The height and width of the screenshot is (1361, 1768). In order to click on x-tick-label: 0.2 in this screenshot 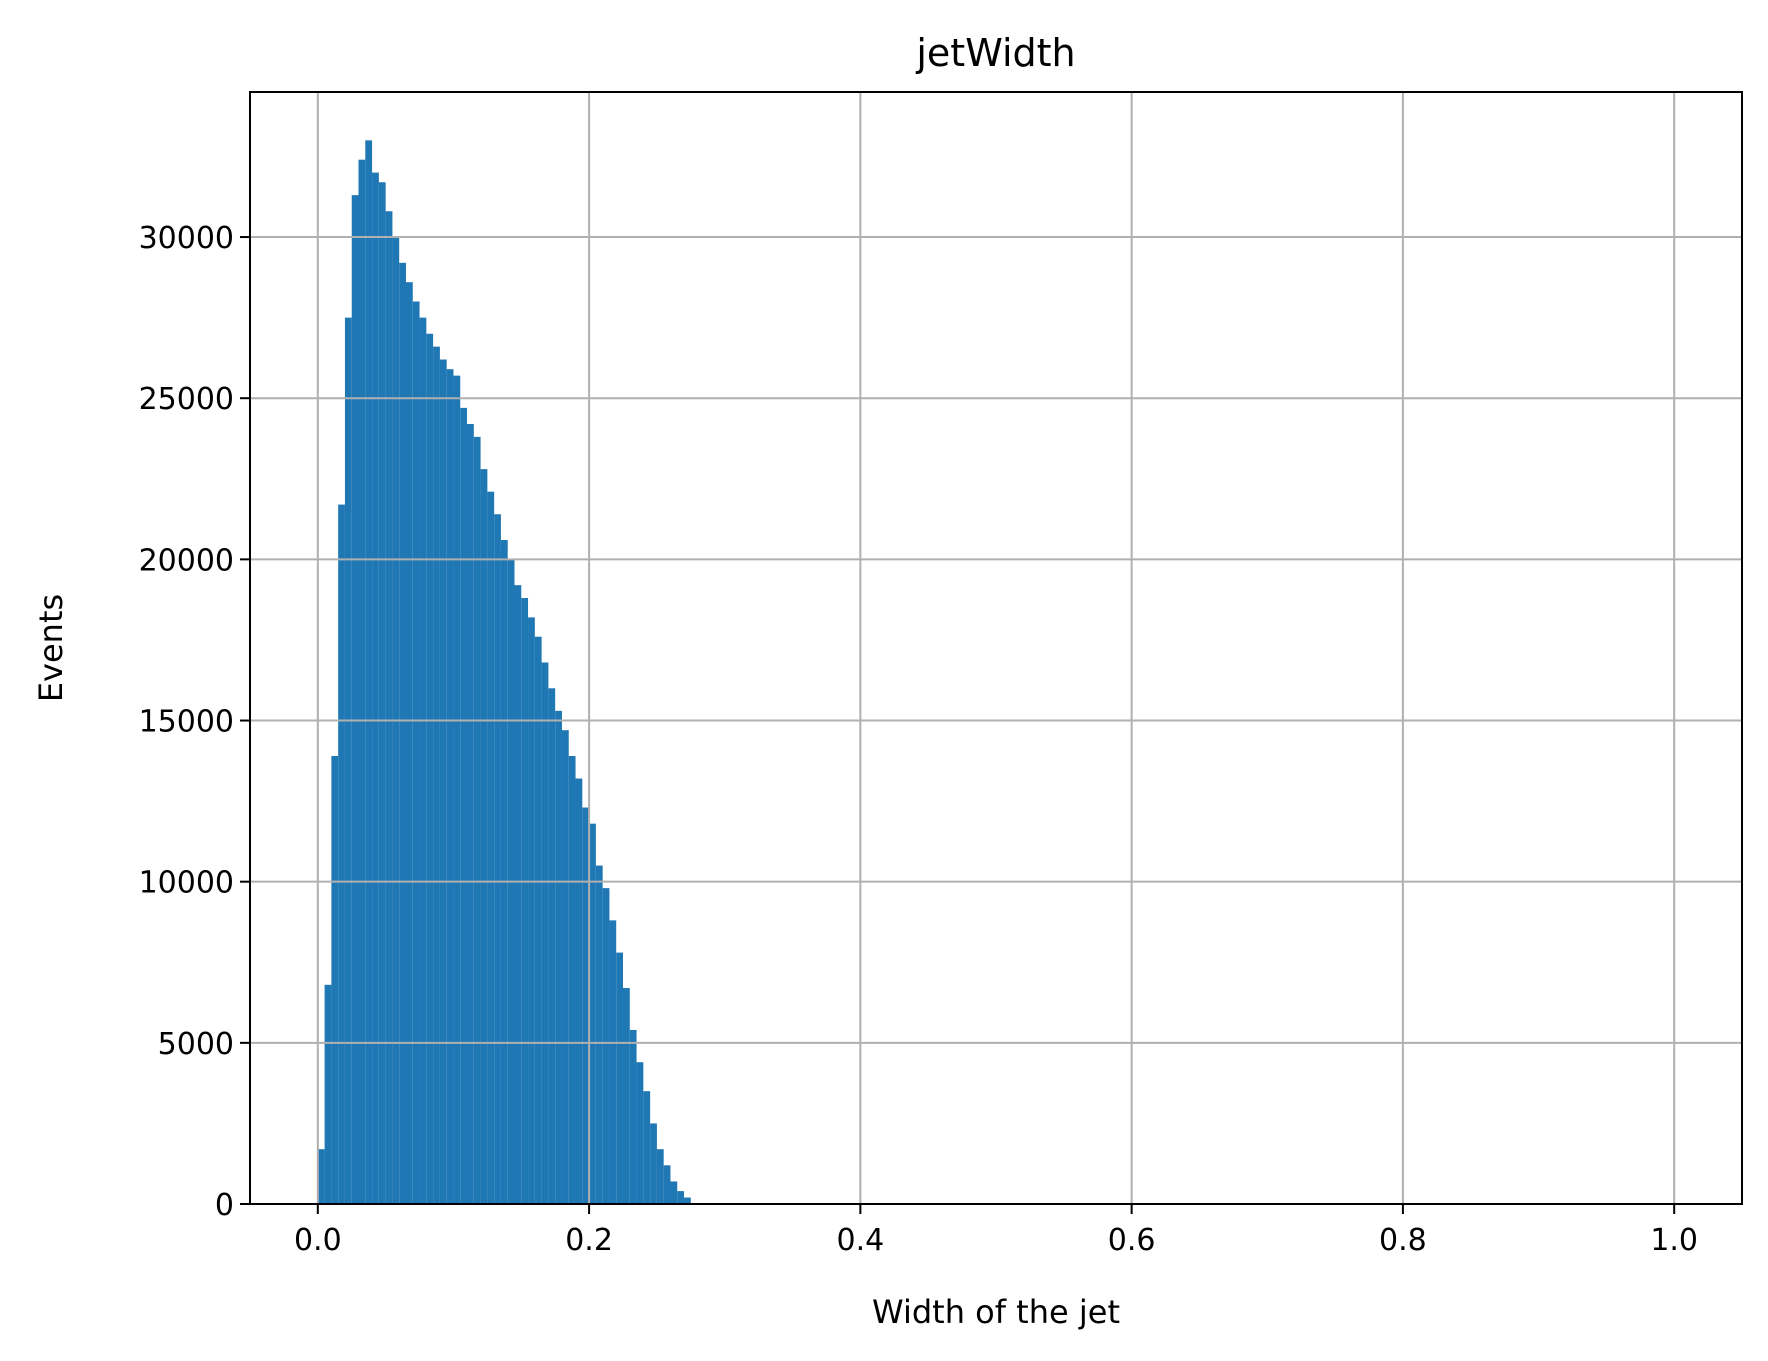, I will do `click(589, 1240)`.